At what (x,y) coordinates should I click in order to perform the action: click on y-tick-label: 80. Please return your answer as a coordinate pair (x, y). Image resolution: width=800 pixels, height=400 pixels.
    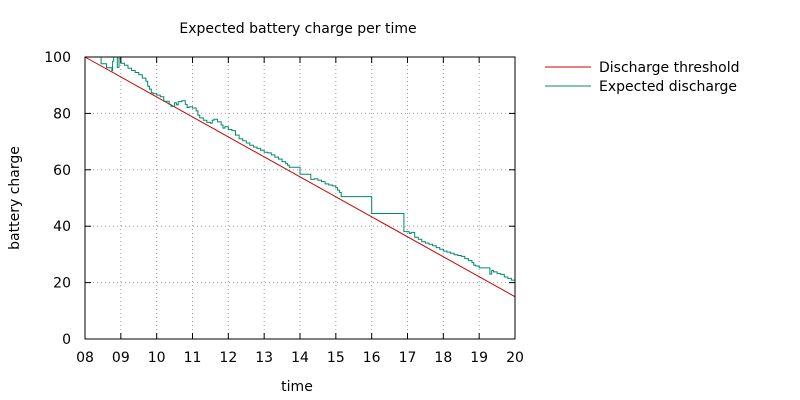
    Looking at the image, I should click on (62, 114).